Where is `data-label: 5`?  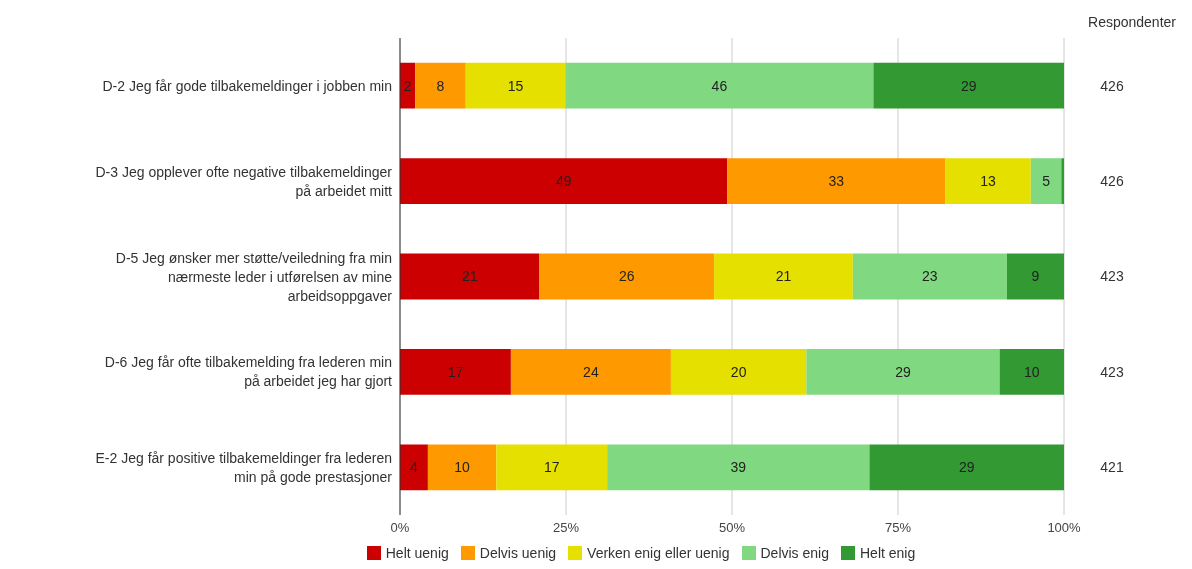 data-label: 5 is located at coordinates (1046, 181).